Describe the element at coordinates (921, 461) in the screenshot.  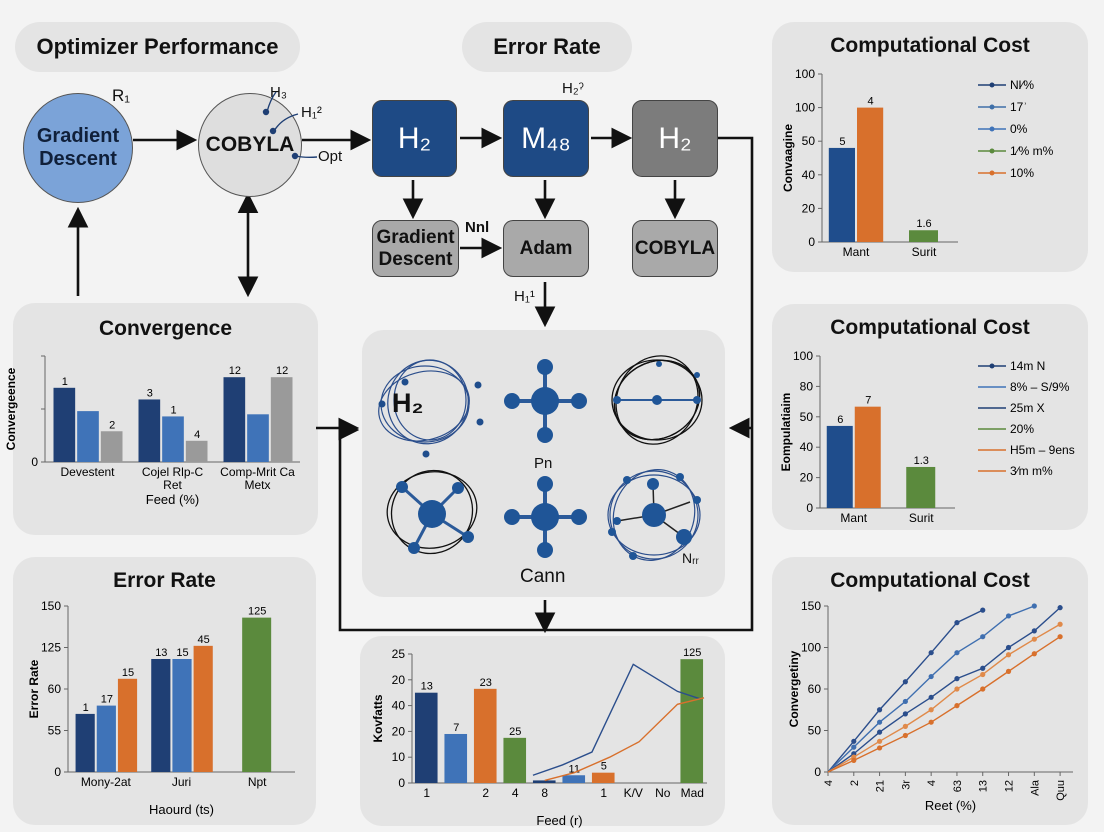
I see `bar-value-label: 1.3` at that location.